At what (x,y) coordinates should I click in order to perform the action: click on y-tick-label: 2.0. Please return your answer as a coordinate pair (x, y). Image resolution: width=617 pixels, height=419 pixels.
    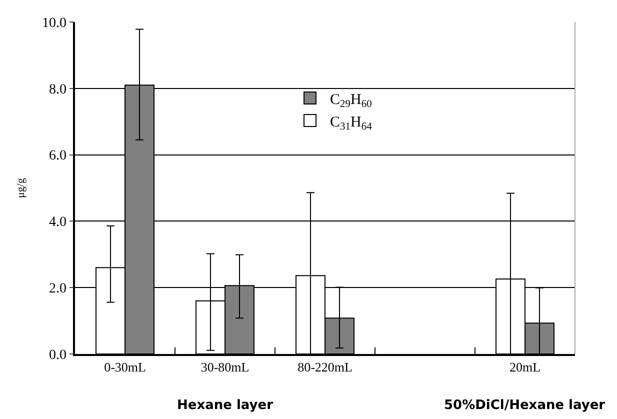
    Looking at the image, I should click on (57, 289).